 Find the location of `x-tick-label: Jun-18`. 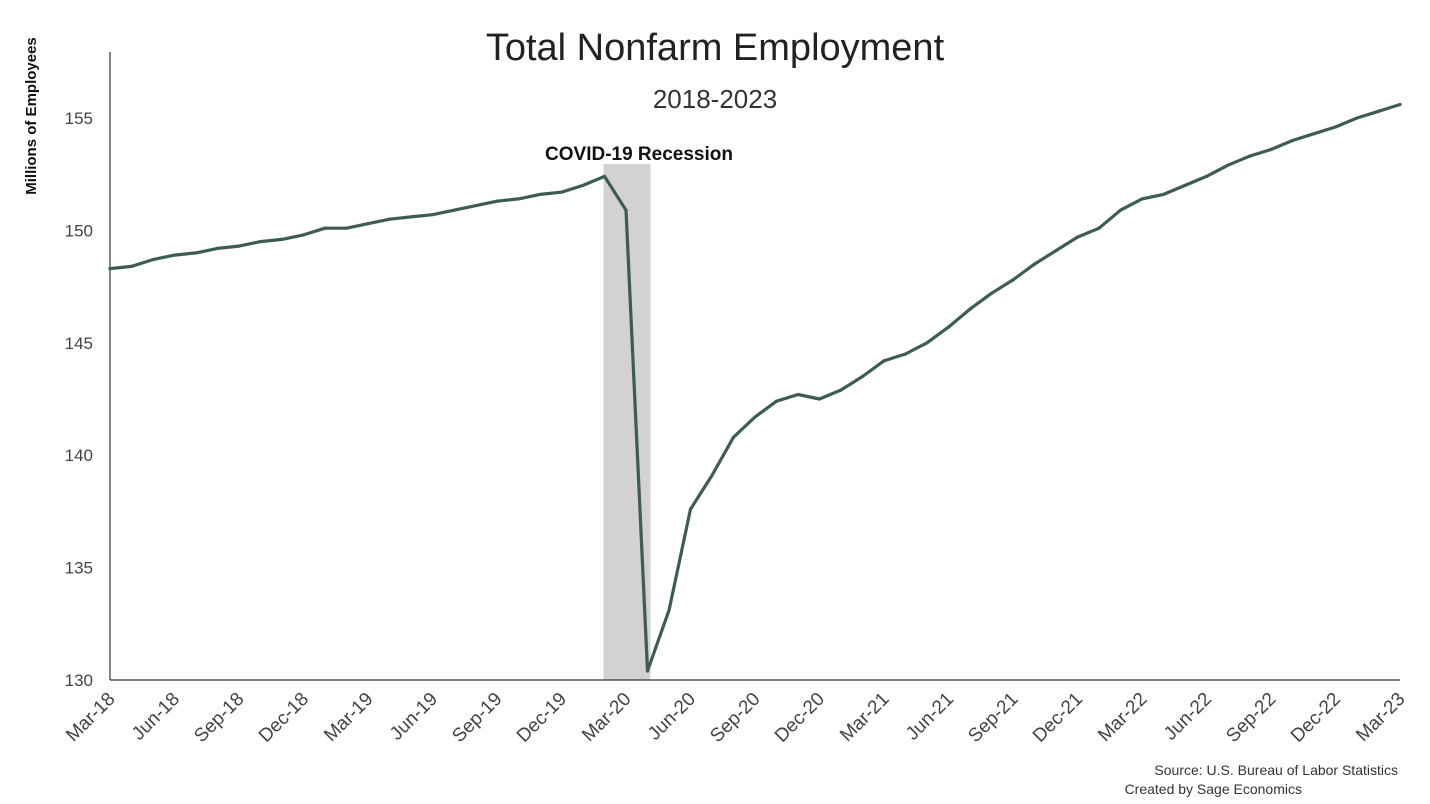

x-tick-label: Jun-18 is located at coordinates (156, 717).